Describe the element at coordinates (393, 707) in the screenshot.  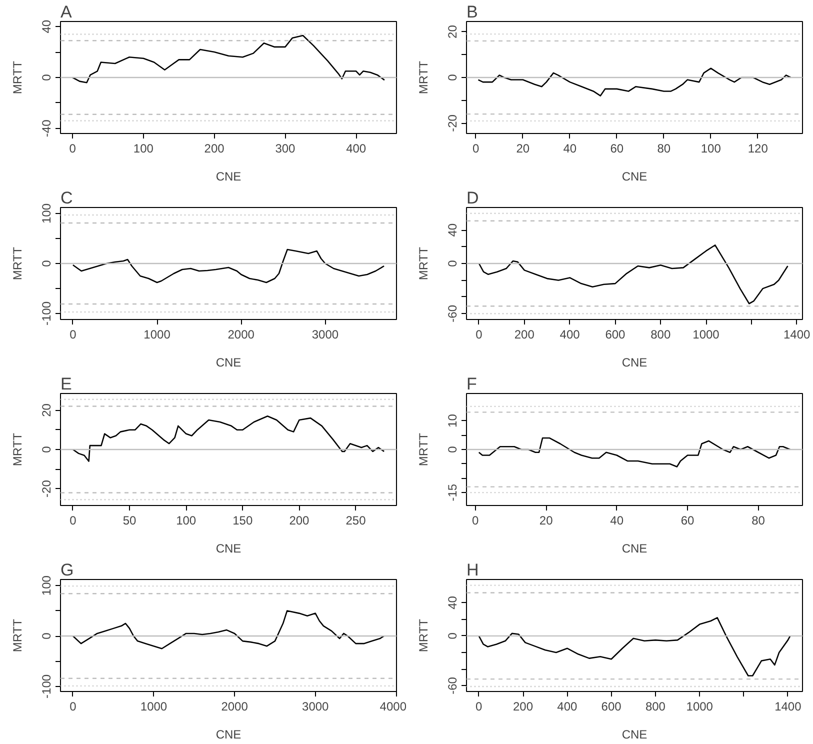
I see `x-tick-label: 4000` at that location.